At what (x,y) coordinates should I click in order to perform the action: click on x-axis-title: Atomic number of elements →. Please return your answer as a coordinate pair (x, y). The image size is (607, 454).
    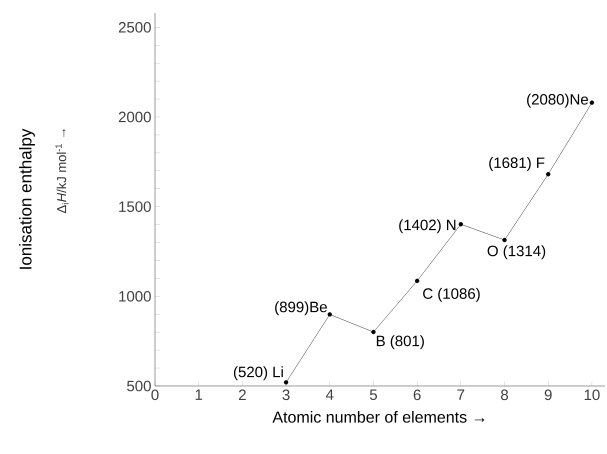
    Looking at the image, I should click on (378, 417).